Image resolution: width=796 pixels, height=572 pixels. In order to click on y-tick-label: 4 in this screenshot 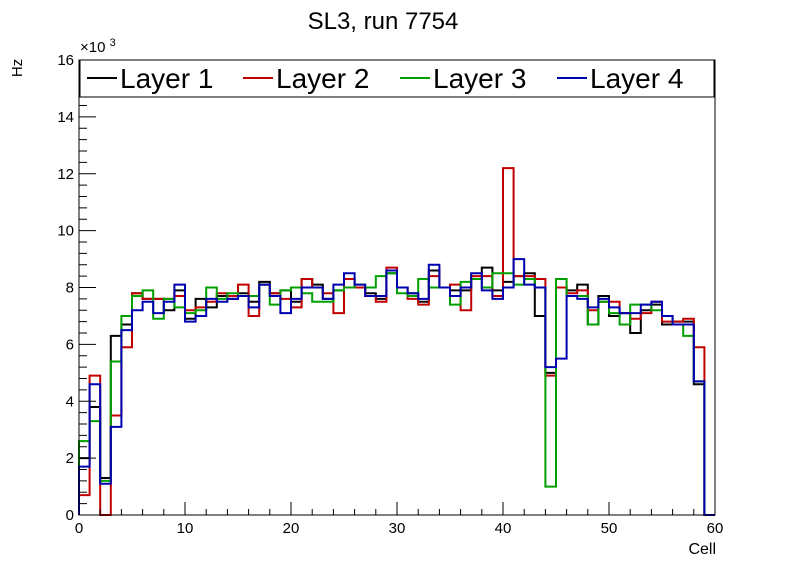, I will do `click(70, 401)`.